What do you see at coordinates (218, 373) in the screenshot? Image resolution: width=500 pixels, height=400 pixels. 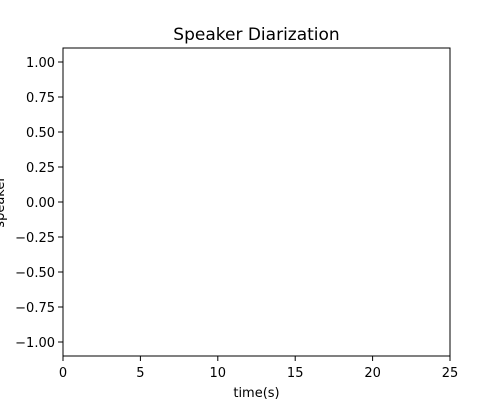 I see `x-tick-label: 10` at bounding box center [218, 373].